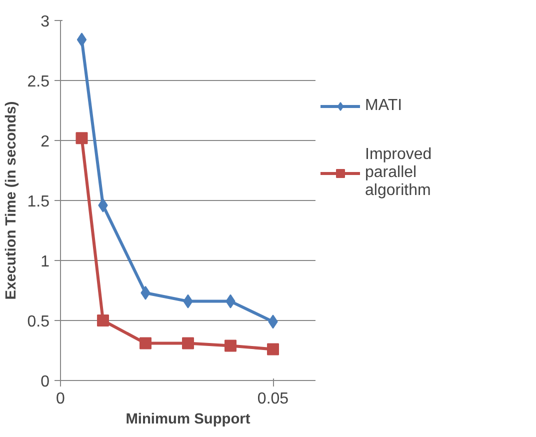 This screenshot has height=437, width=536. Describe the element at coordinates (38, 202) in the screenshot. I see `y-tick-label: 1.5` at that location.